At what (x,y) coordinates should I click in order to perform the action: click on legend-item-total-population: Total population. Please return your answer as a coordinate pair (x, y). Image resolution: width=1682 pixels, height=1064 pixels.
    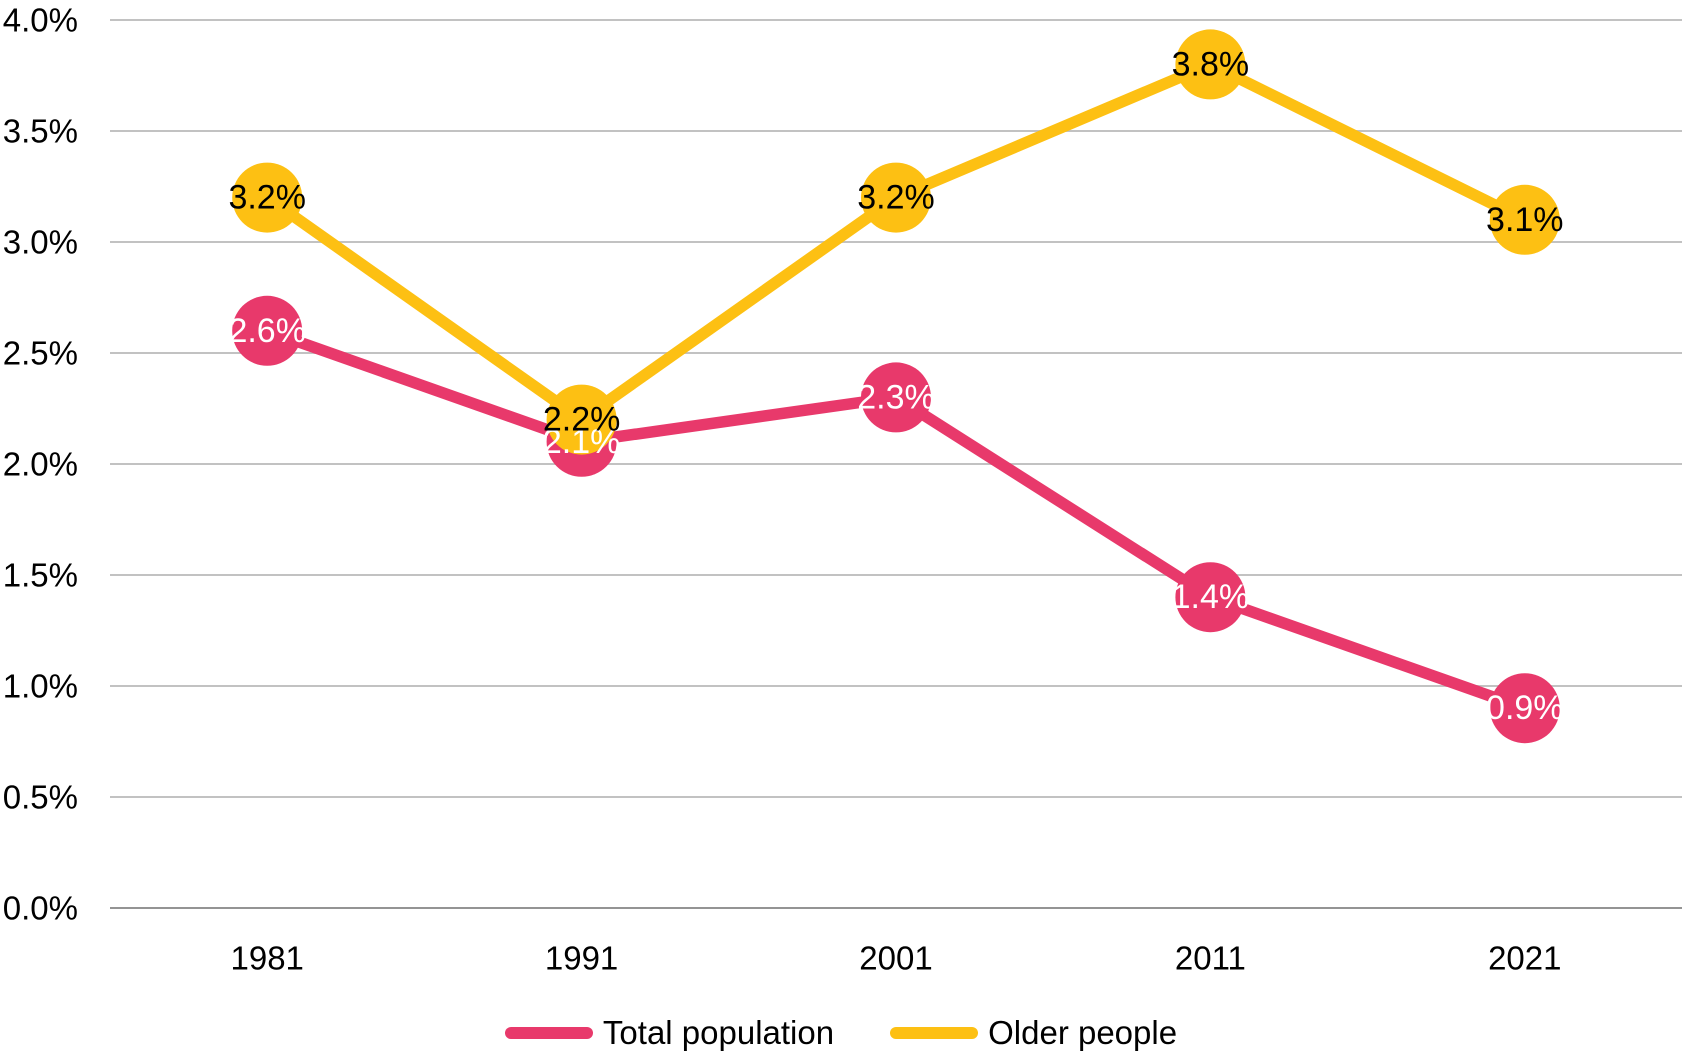
    Looking at the image, I should click on (669, 1033).